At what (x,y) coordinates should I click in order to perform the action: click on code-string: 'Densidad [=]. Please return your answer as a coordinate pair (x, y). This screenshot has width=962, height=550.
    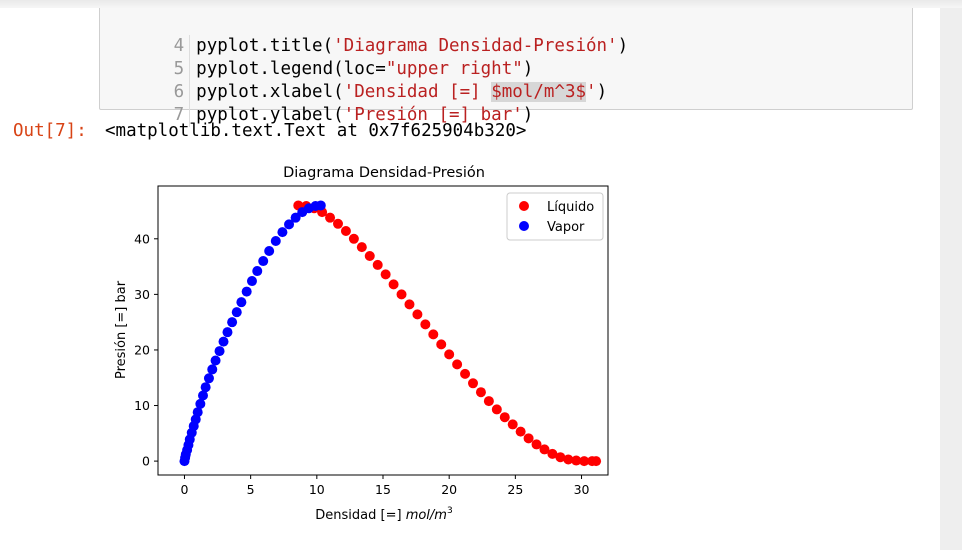
    Looking at the image, I should click on (417, 92).